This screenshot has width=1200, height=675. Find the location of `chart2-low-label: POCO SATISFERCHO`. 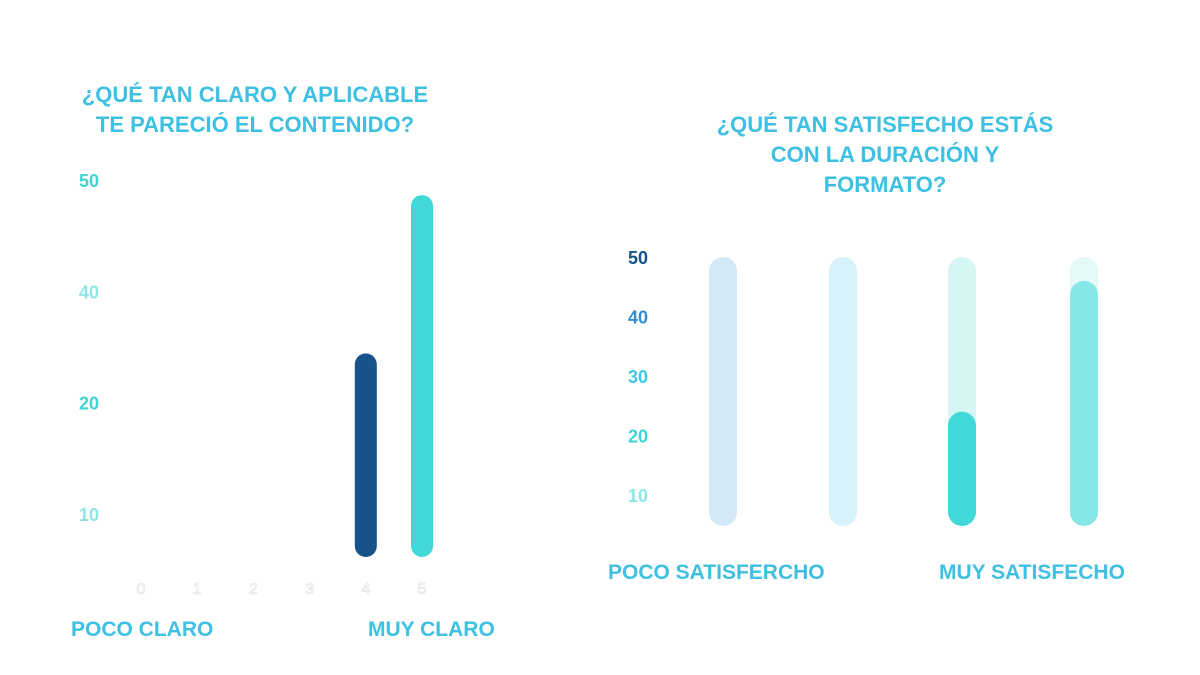

chart2-low-label: POCO SATISFERCHO is located at coordinates (716, 572).